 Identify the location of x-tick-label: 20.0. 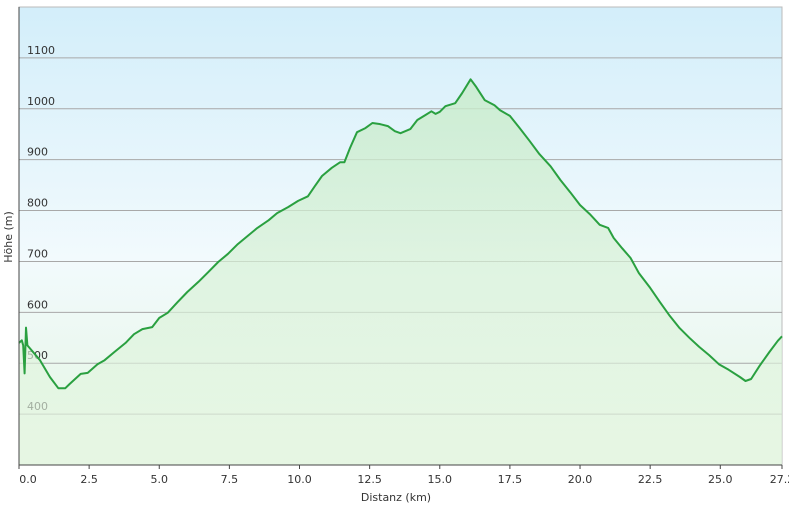
(580, 479).